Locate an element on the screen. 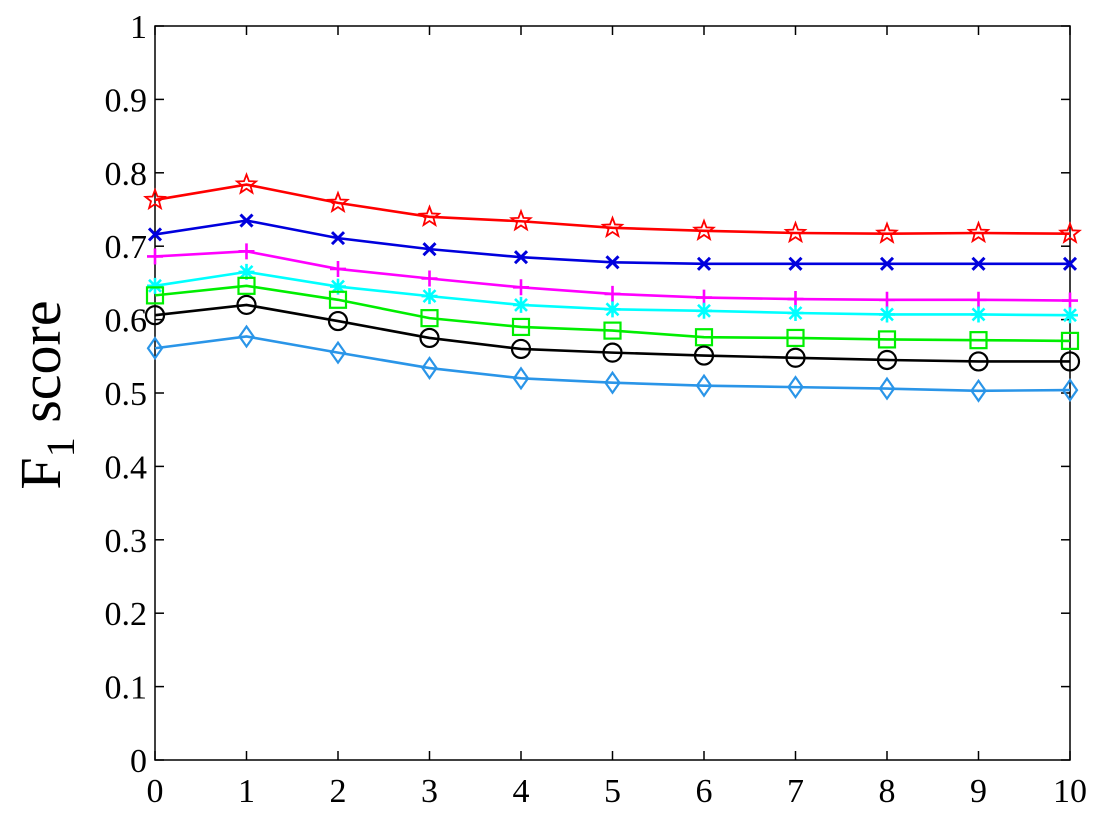 The height and width of the screenshot is (815, 1098). svg-text: F1 score is located at coordinates (45, 394).